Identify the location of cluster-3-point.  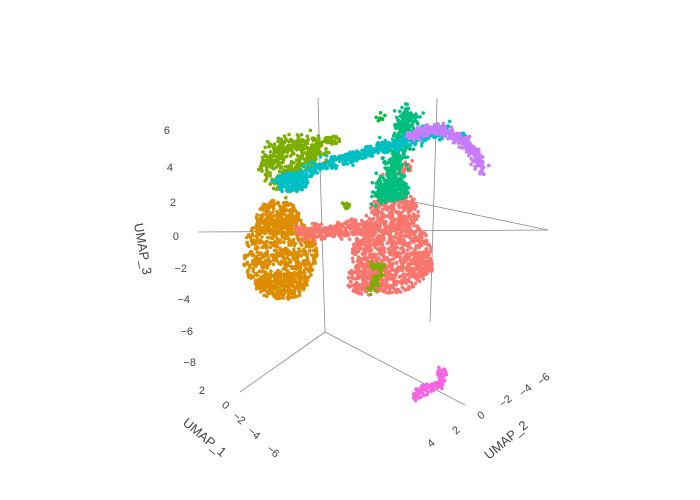
(380, 113).